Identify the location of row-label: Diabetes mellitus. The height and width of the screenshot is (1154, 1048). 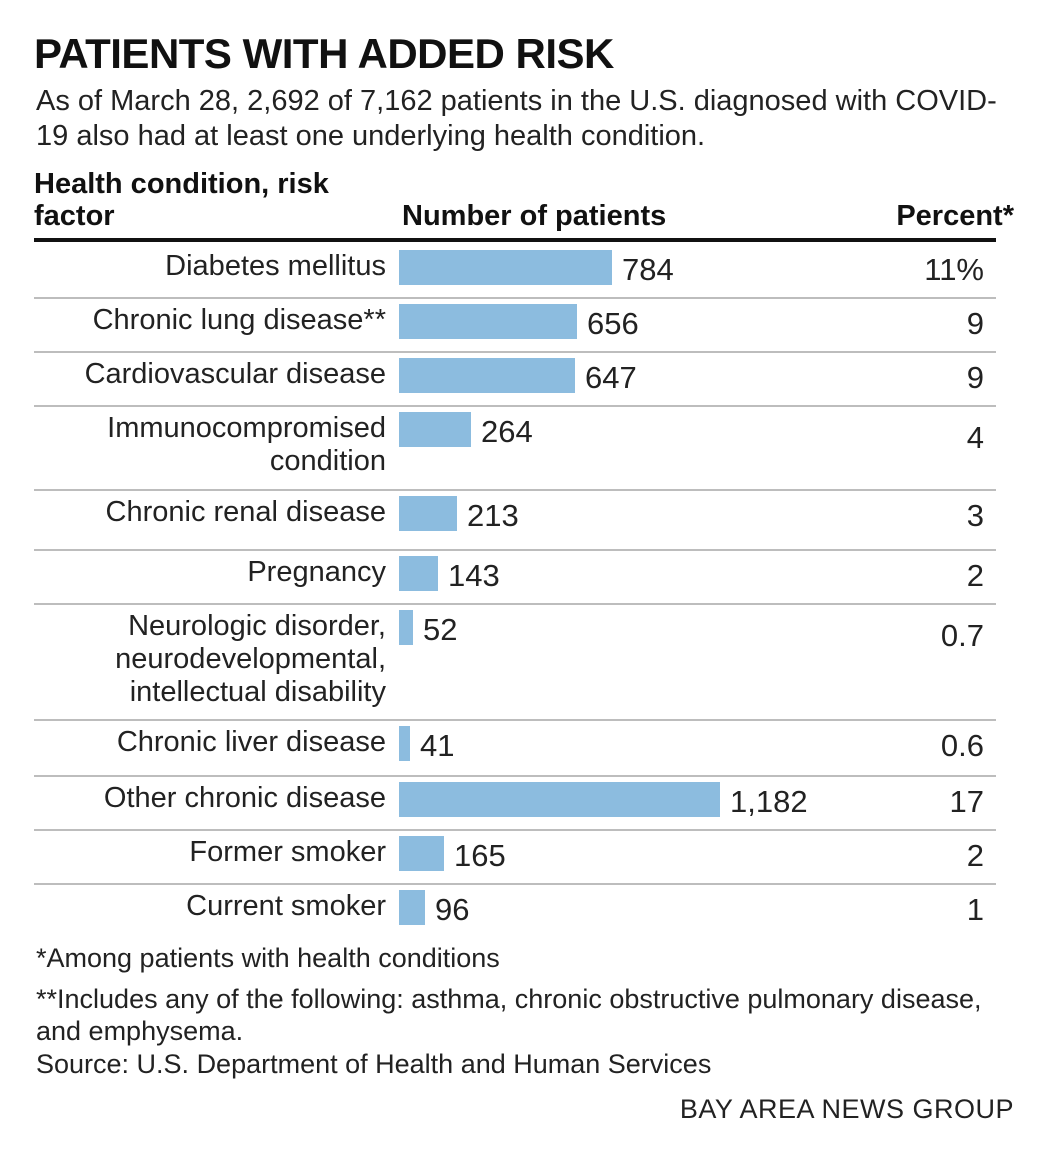
(275, 266).